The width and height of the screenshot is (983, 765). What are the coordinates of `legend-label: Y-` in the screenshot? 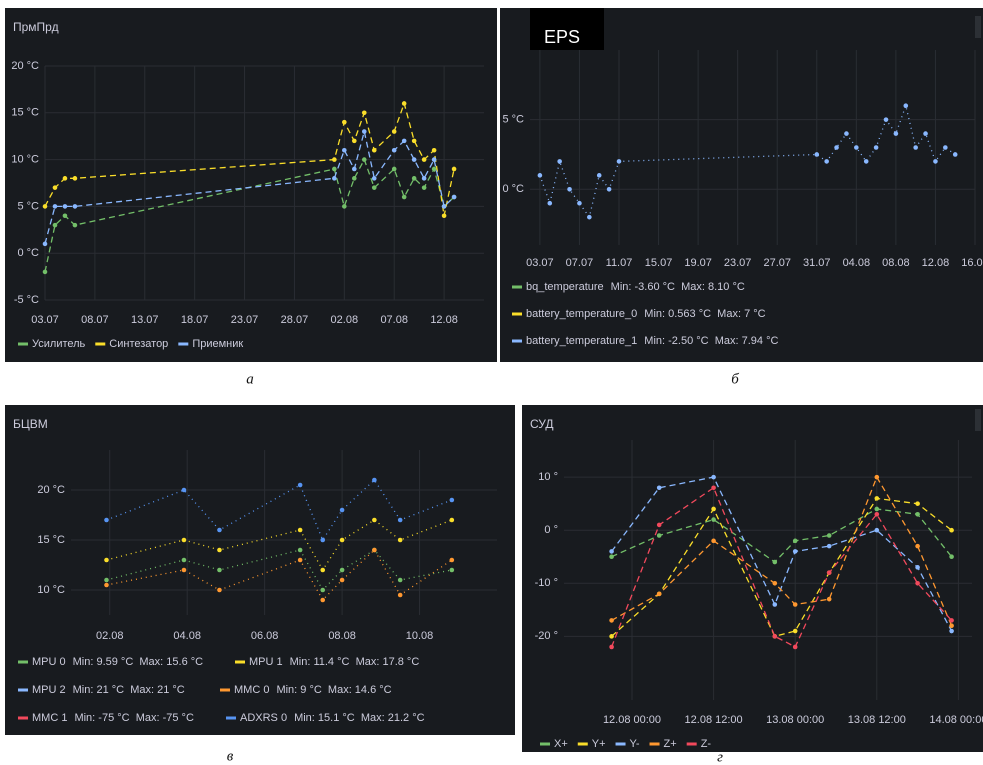 It's located at (635, 744).